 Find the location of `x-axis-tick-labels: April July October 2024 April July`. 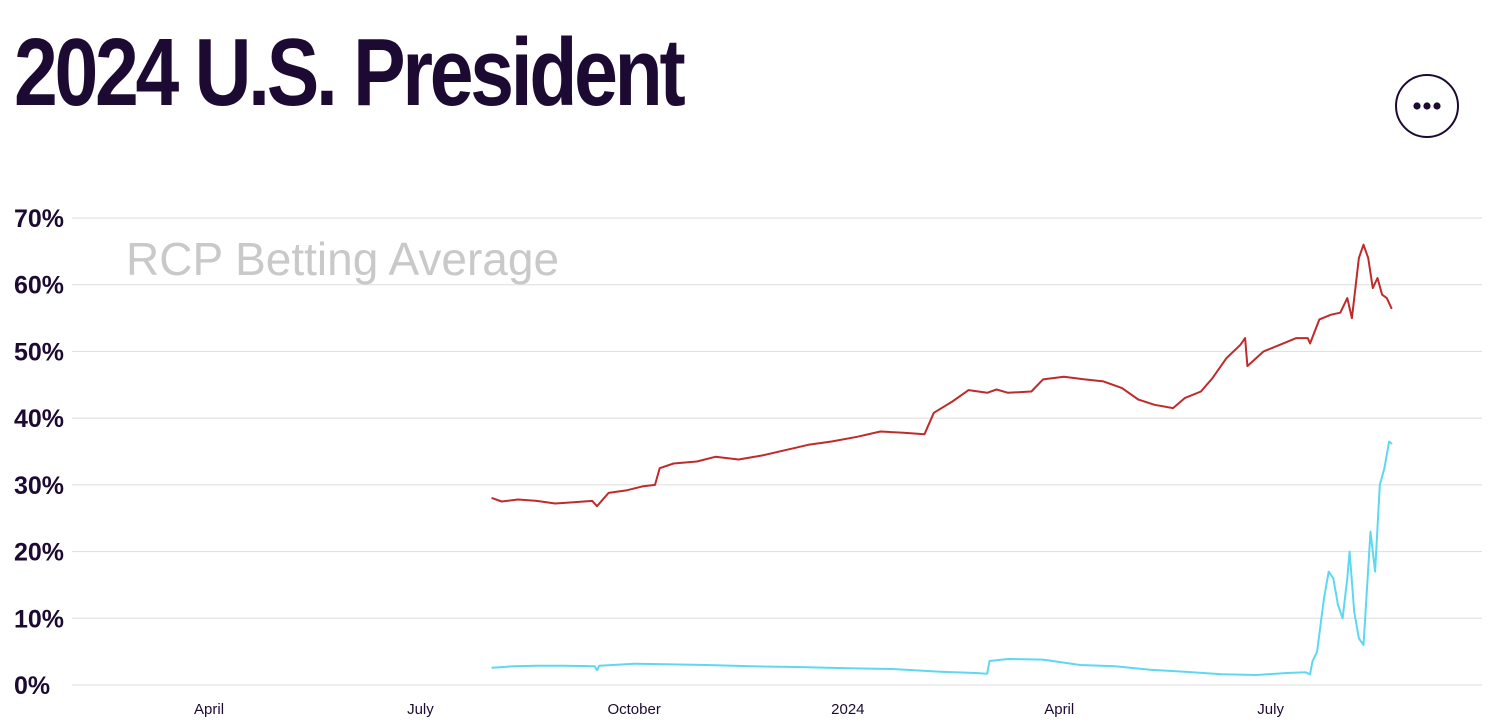

x-axis-tick-labels: April July October 2024 April July is located at coordinates (739, 709).